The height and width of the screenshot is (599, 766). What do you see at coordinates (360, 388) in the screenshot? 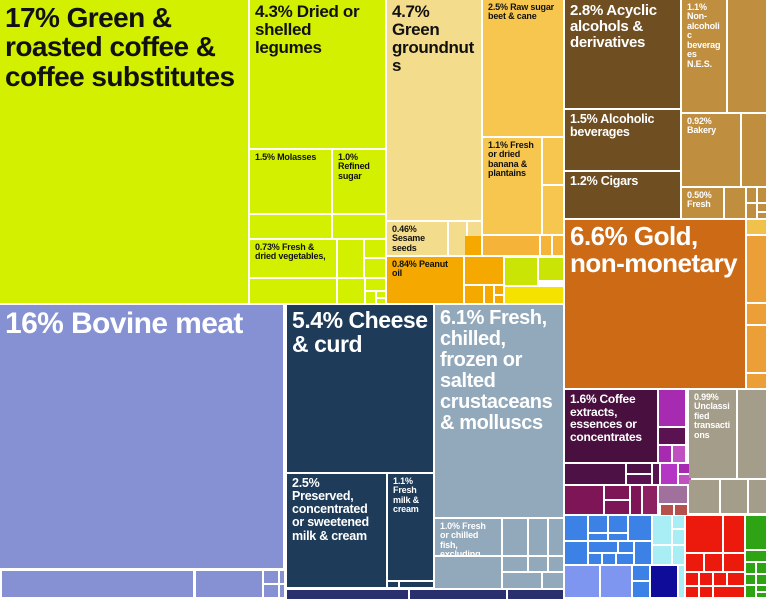
I see `tile-cheese-curd: 5.4% Cheese & curd` at bounding box center [360, 388].